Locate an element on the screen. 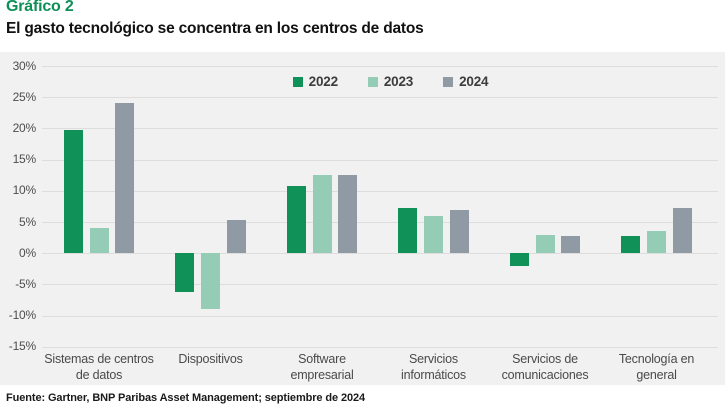  legend-item-2022: 2022 is located at coordinates (315, 81).